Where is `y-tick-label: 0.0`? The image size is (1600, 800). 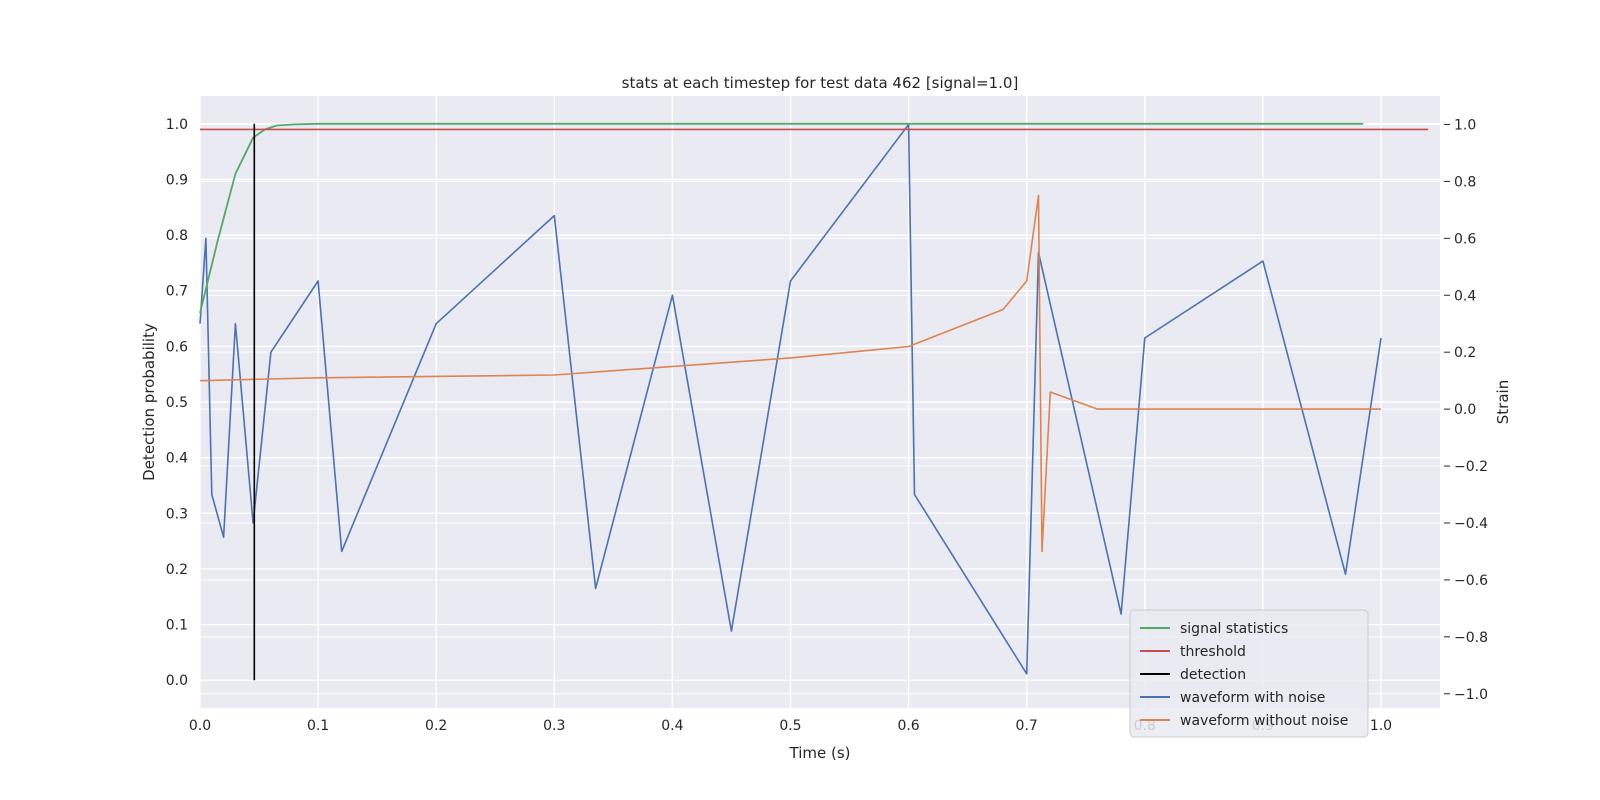
y-tick-label: 0.0 is located at coordinates (177, 681).